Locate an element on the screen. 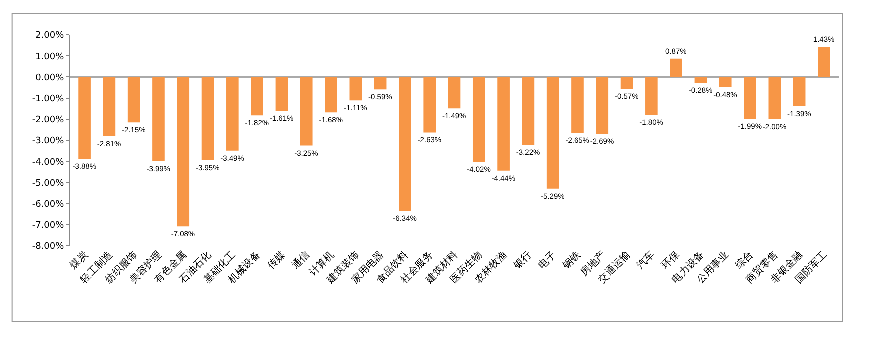  y-tick-label: -7.00% is located at coordinates (48, 226).